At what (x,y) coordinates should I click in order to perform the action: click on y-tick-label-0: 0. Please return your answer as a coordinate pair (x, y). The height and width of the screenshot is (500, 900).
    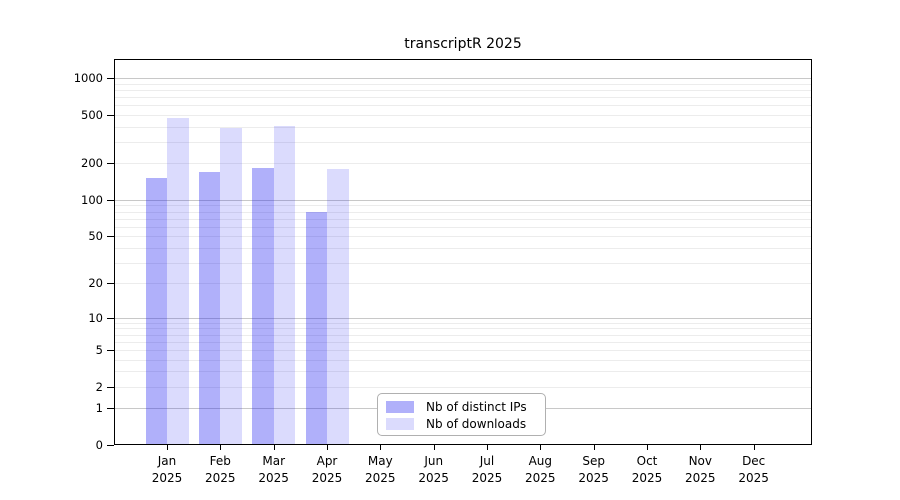
    Looking at the image, I should click on (99, 445).